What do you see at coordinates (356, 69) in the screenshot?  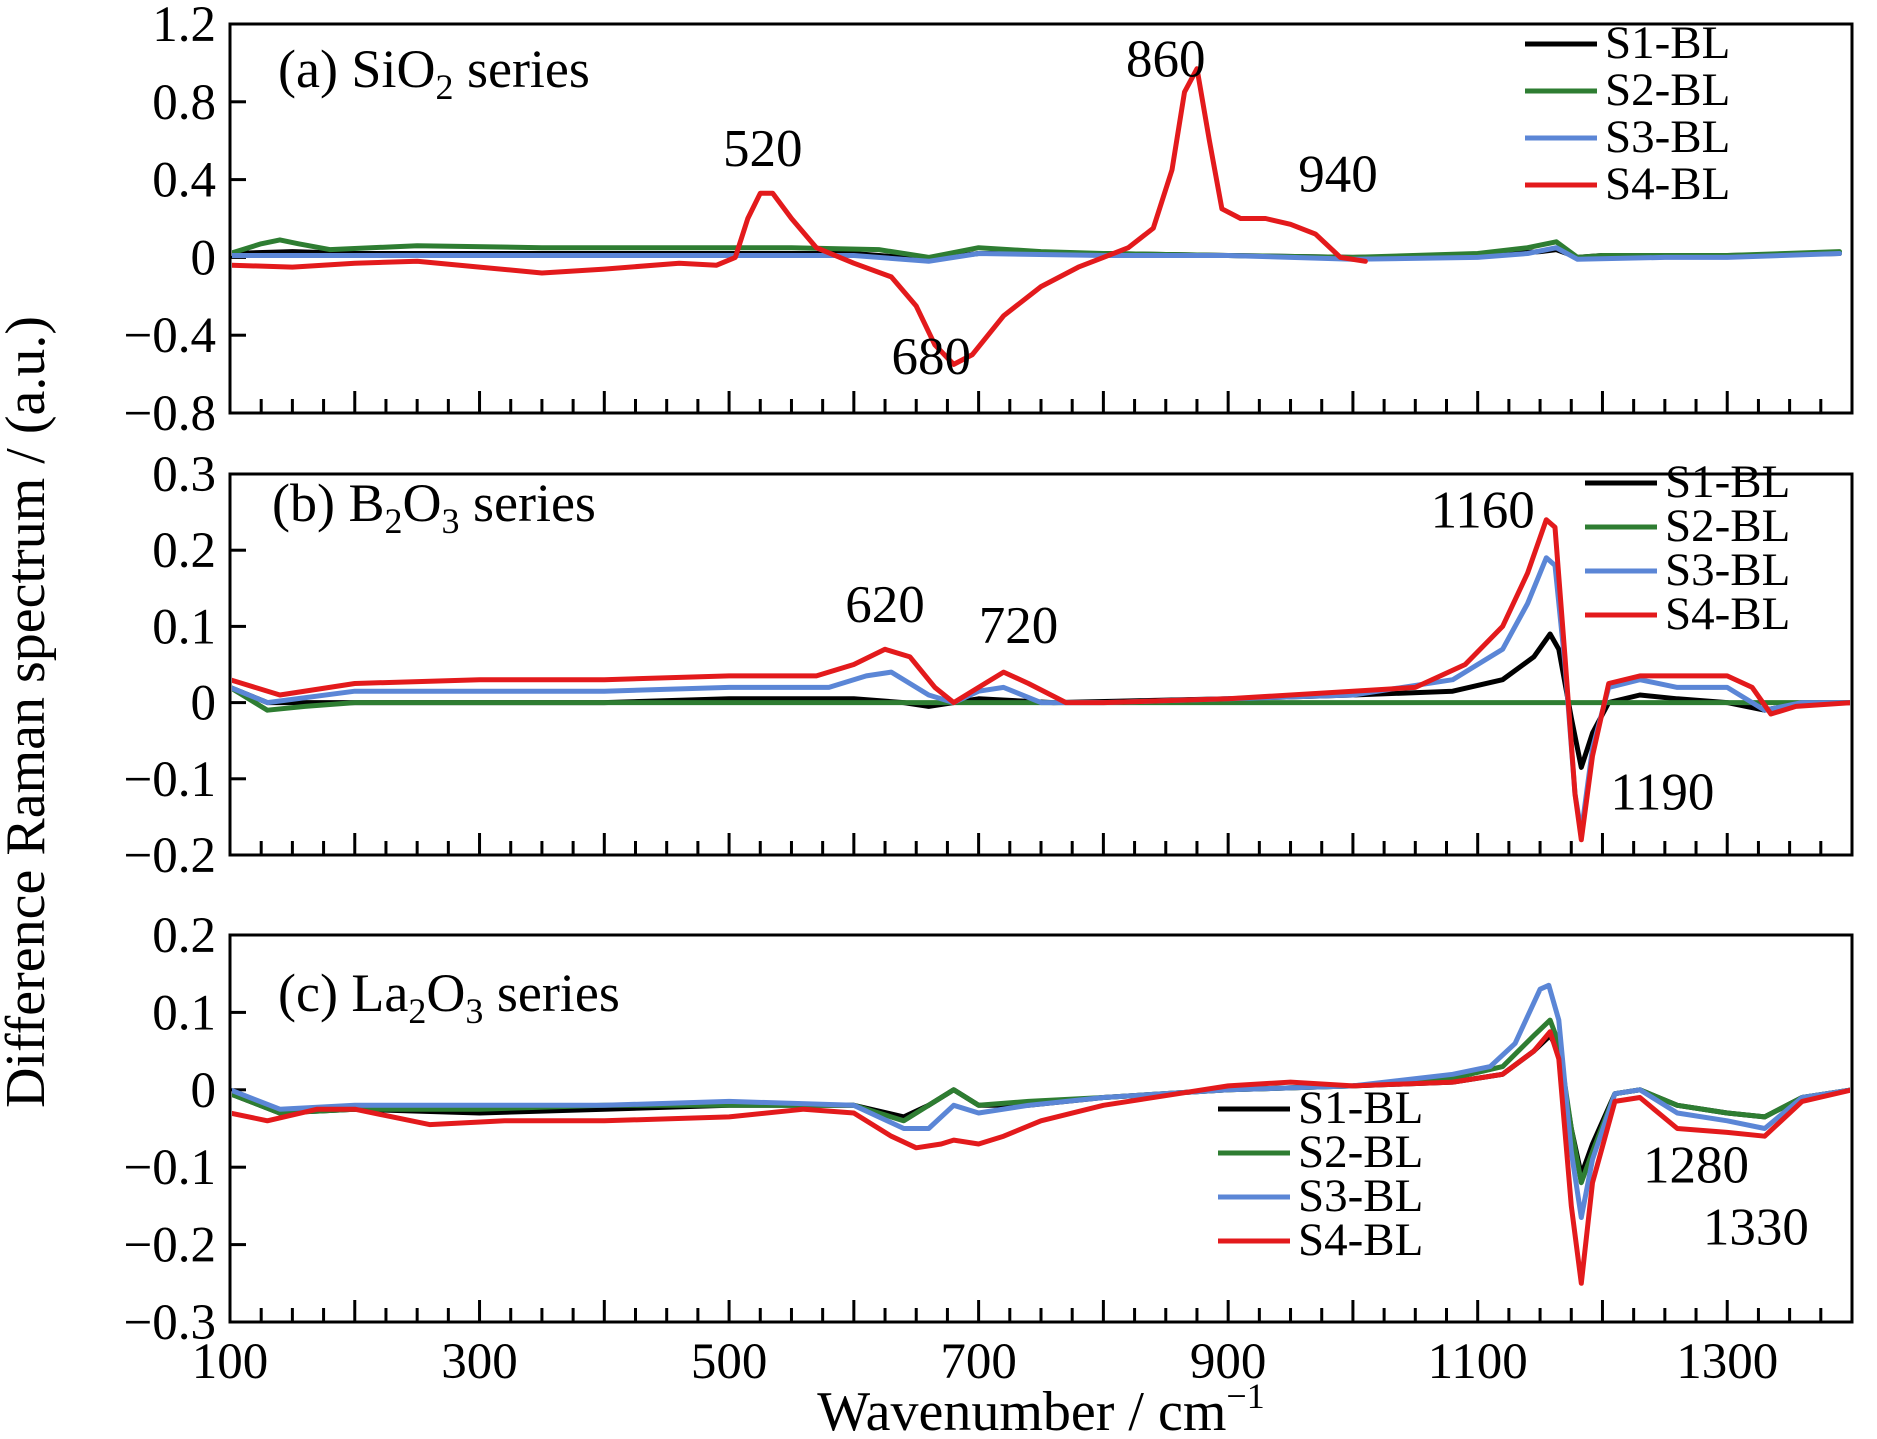 I see `panel-title-text: (a) SiO` at bounding box center [356, 69].